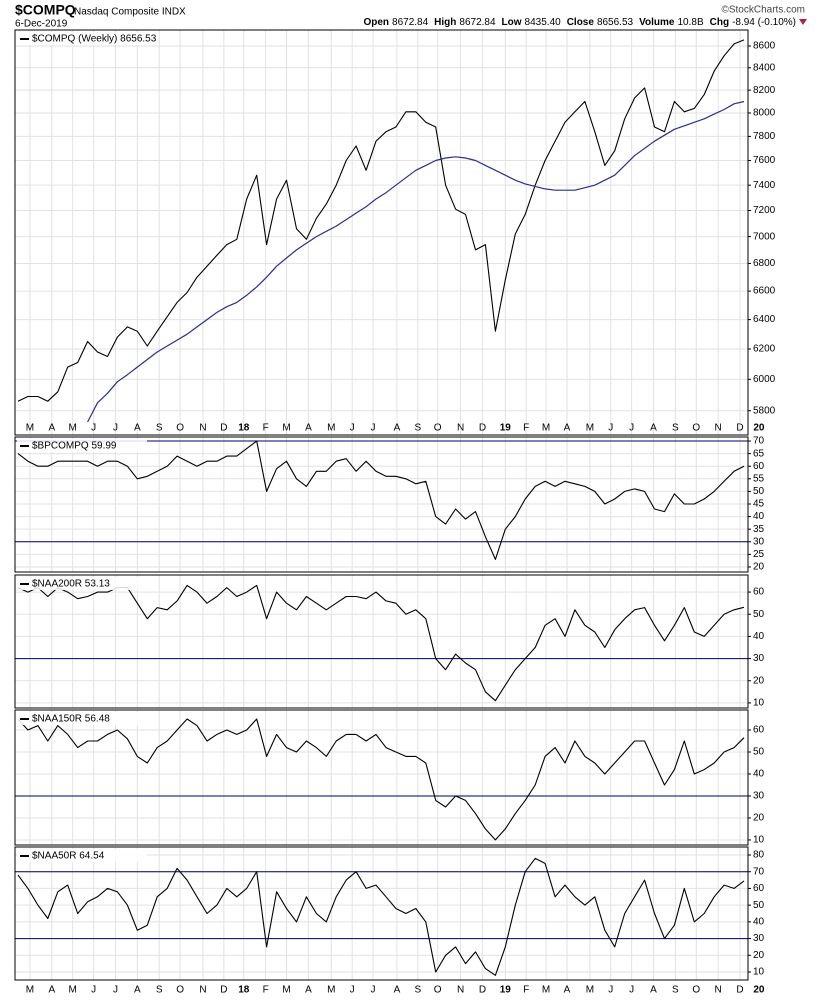 The image size is (820, 1000). I want to click on quote-value: 8672.84, so click(410, 22).